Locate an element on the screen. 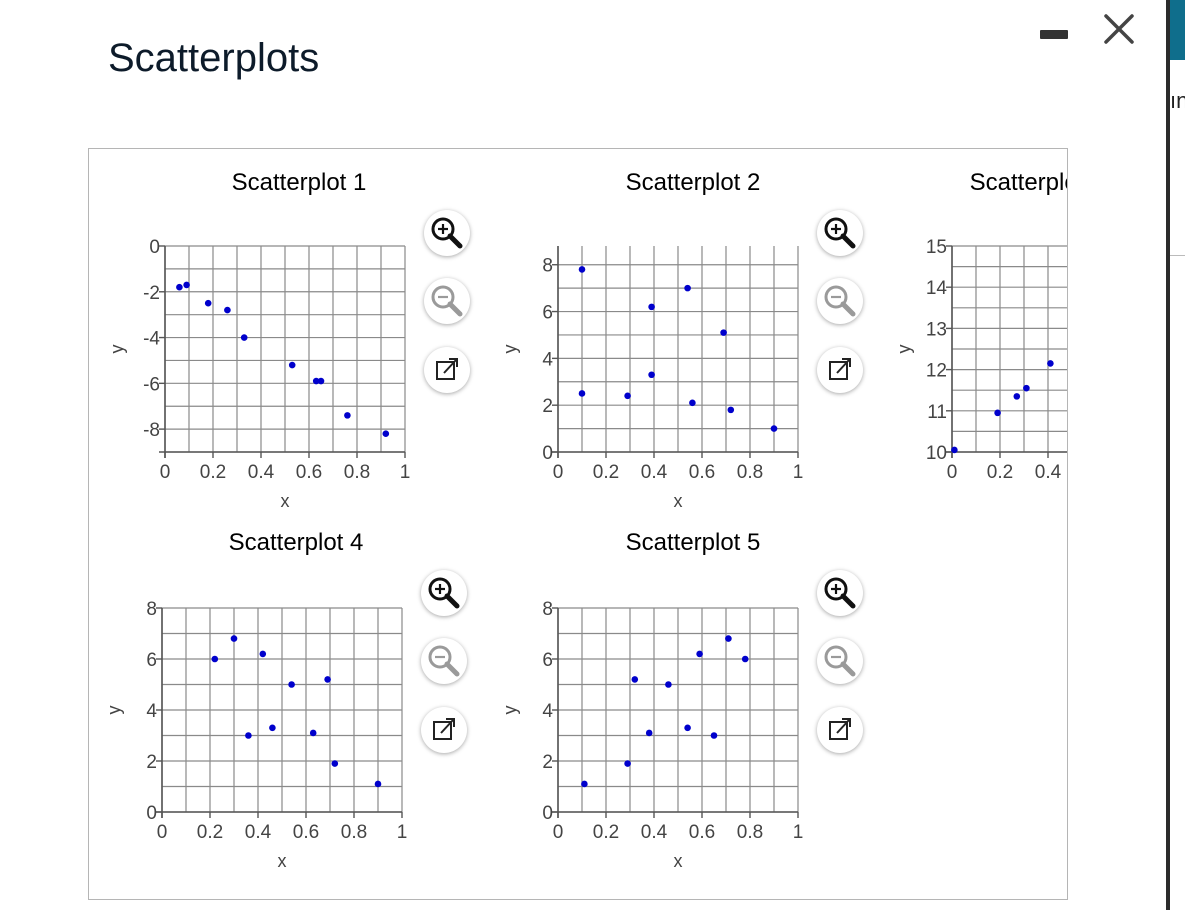 The width and height of the screenshot is (1185, 910). minimize-icon is located at coordinates (1054, 34).